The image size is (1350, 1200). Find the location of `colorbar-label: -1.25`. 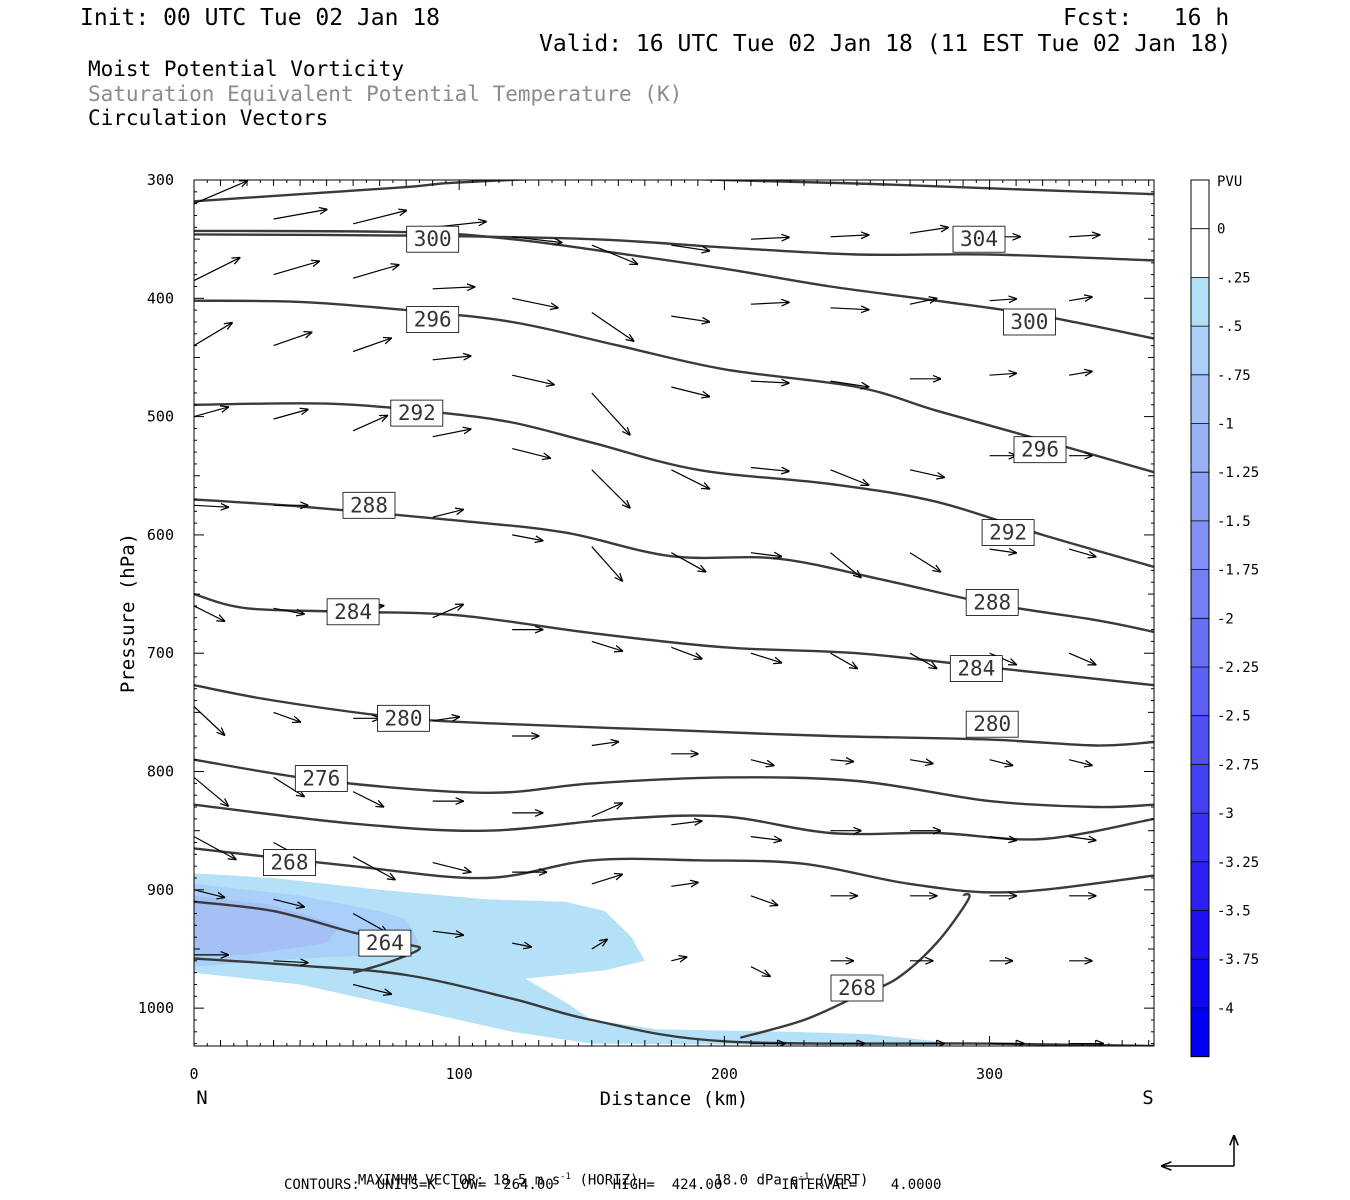

colorbar-label: -1.25 is located at coordinates (1238, 473).